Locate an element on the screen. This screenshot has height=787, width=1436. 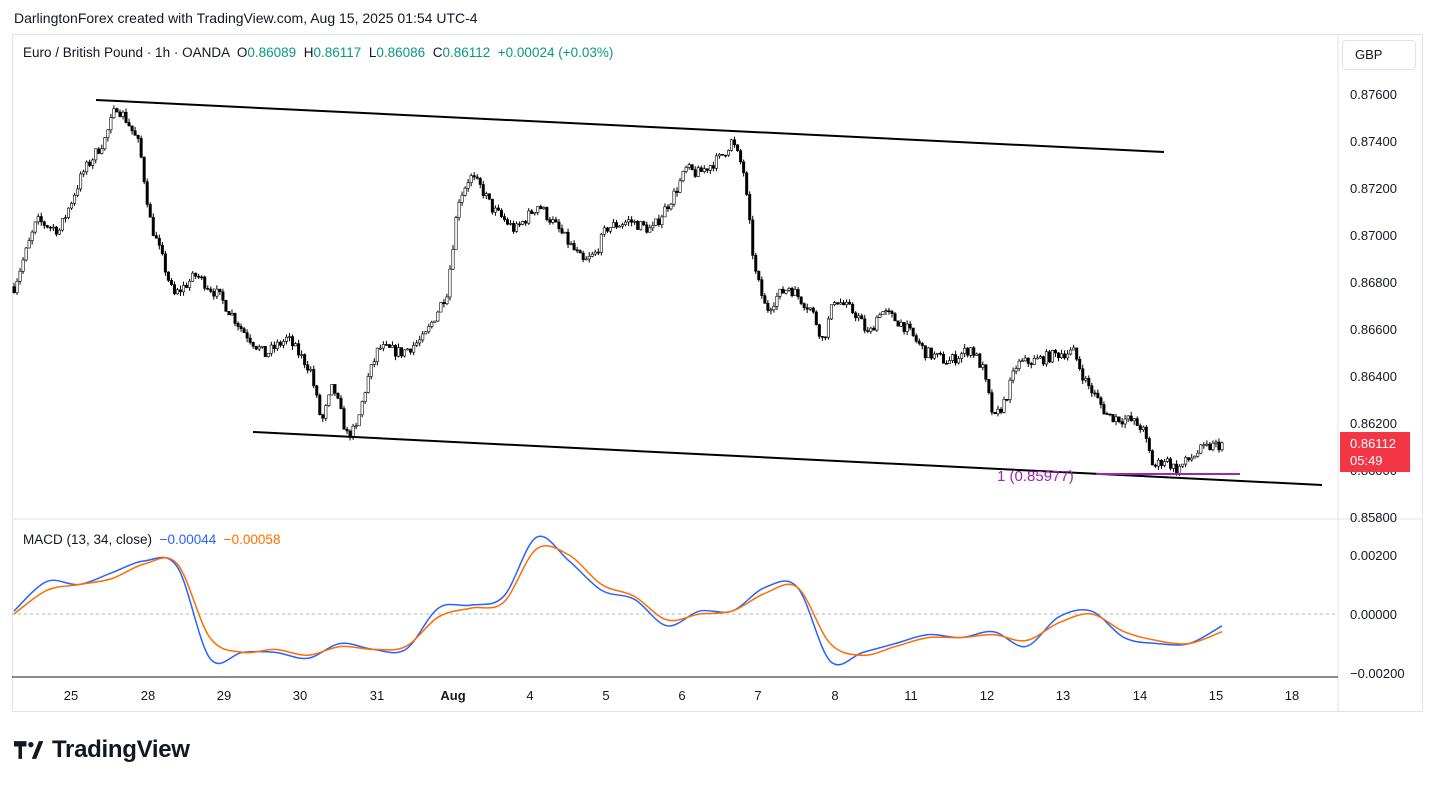
low-value: 0.86086 is located at coordinates (401, 52).